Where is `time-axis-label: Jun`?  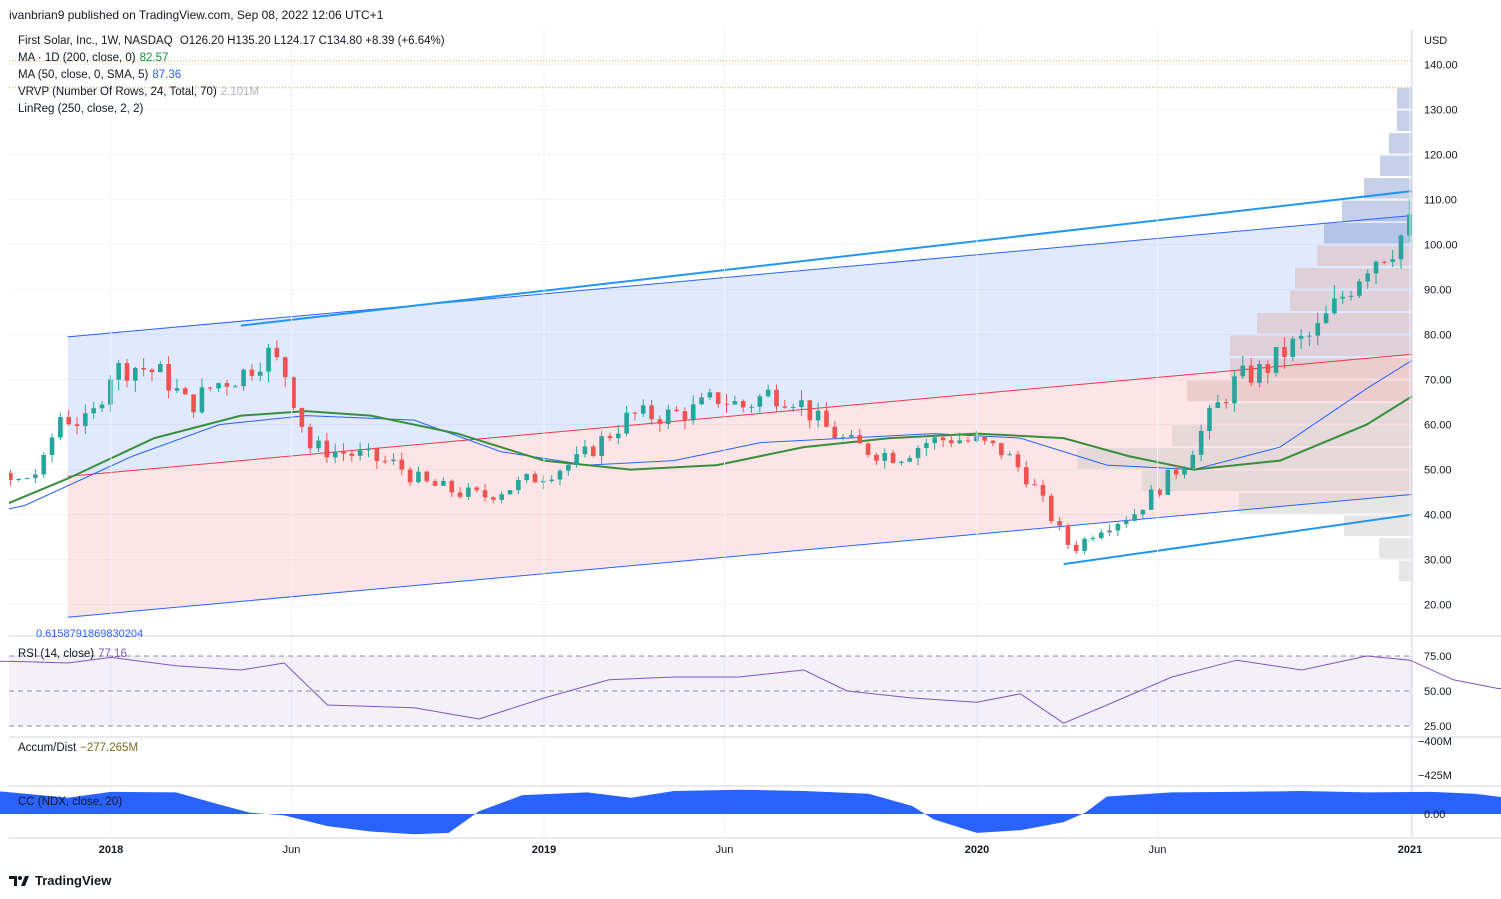 time-axis-label: Jun is located at coordinates (292, 850).